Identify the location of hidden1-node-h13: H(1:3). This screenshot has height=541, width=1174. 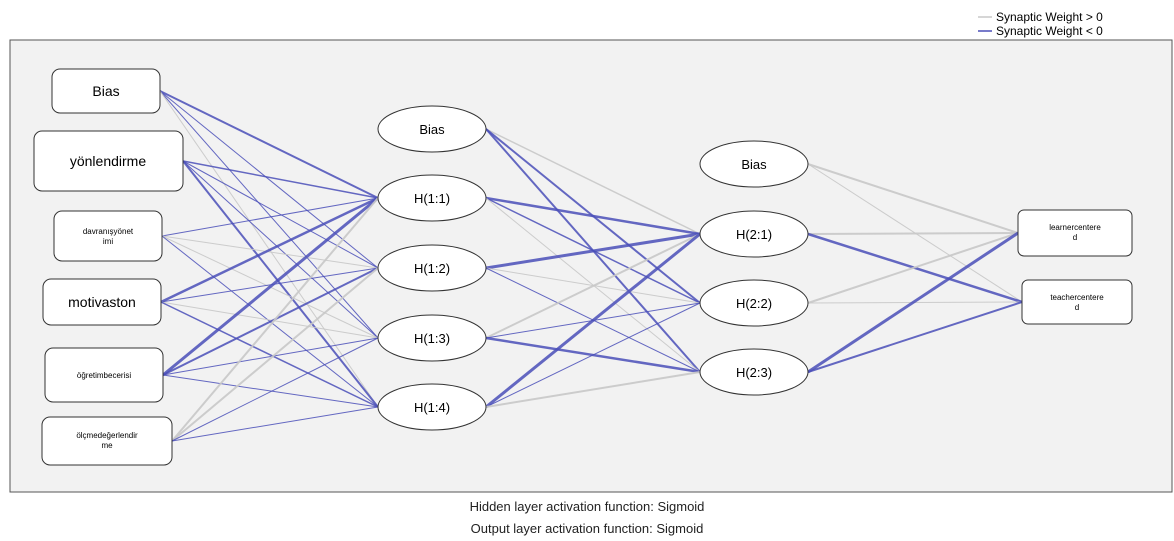
(432, 338).